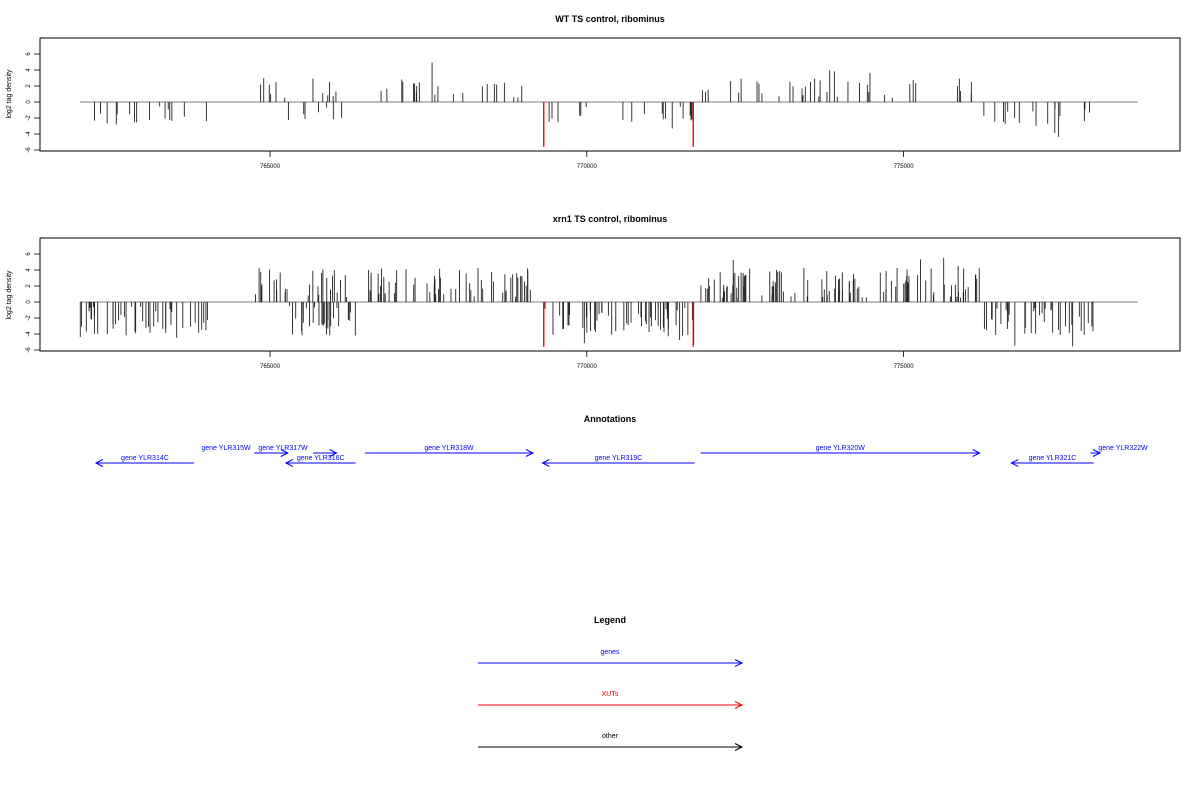 Image resolution: width=1200 pixels, height=800 pixels. Describe the element at coordinates (611, 700) in the screenshot. I see `legend-items: genes XUTs other` at that location.